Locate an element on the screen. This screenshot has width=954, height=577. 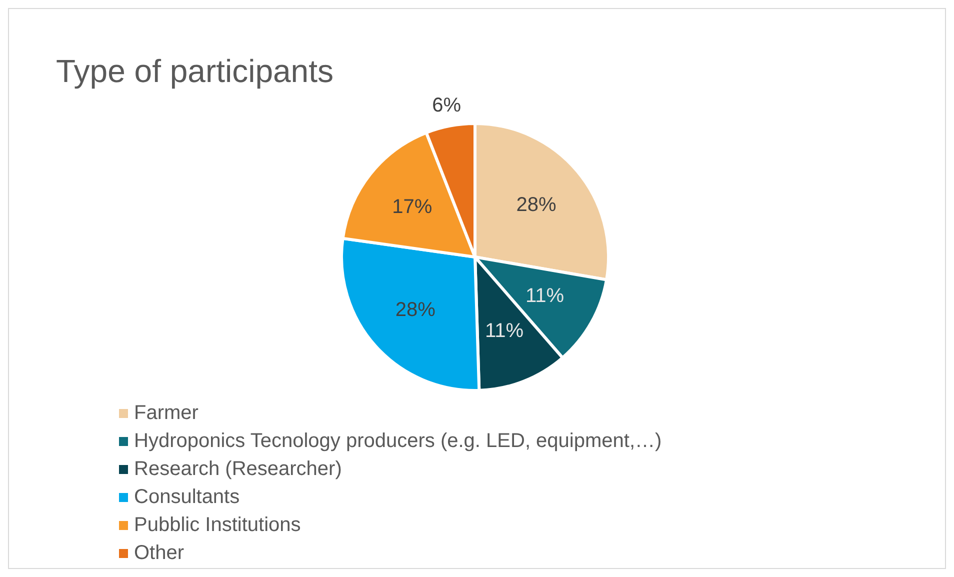
legend-label: Research (Researcher) is located at coordinates (238, 469).